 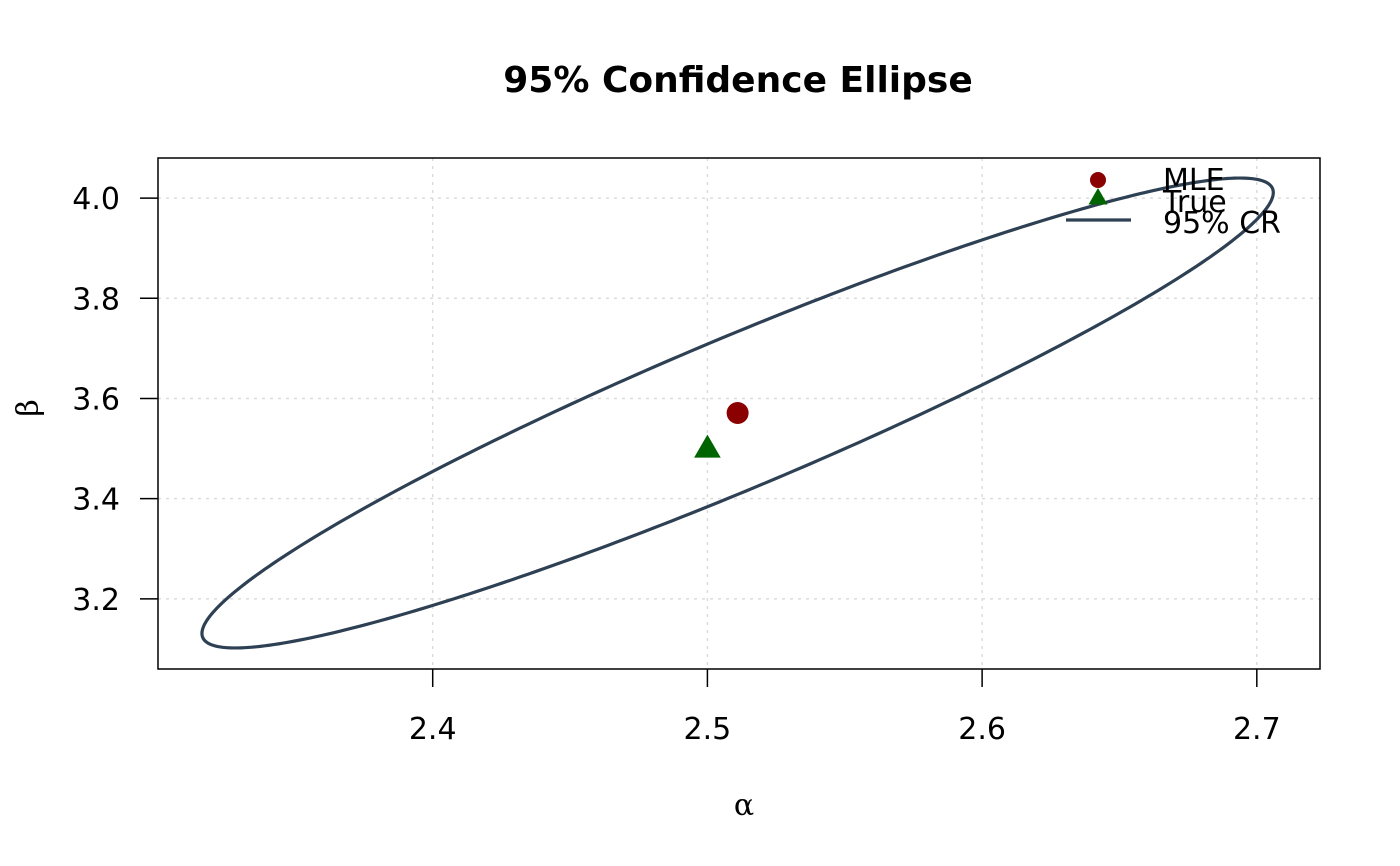 What do you see at coordinates (1257, 729) in the screenshot?
I see `x-tick-label: 2.7` at bounding box center [1257, 729].